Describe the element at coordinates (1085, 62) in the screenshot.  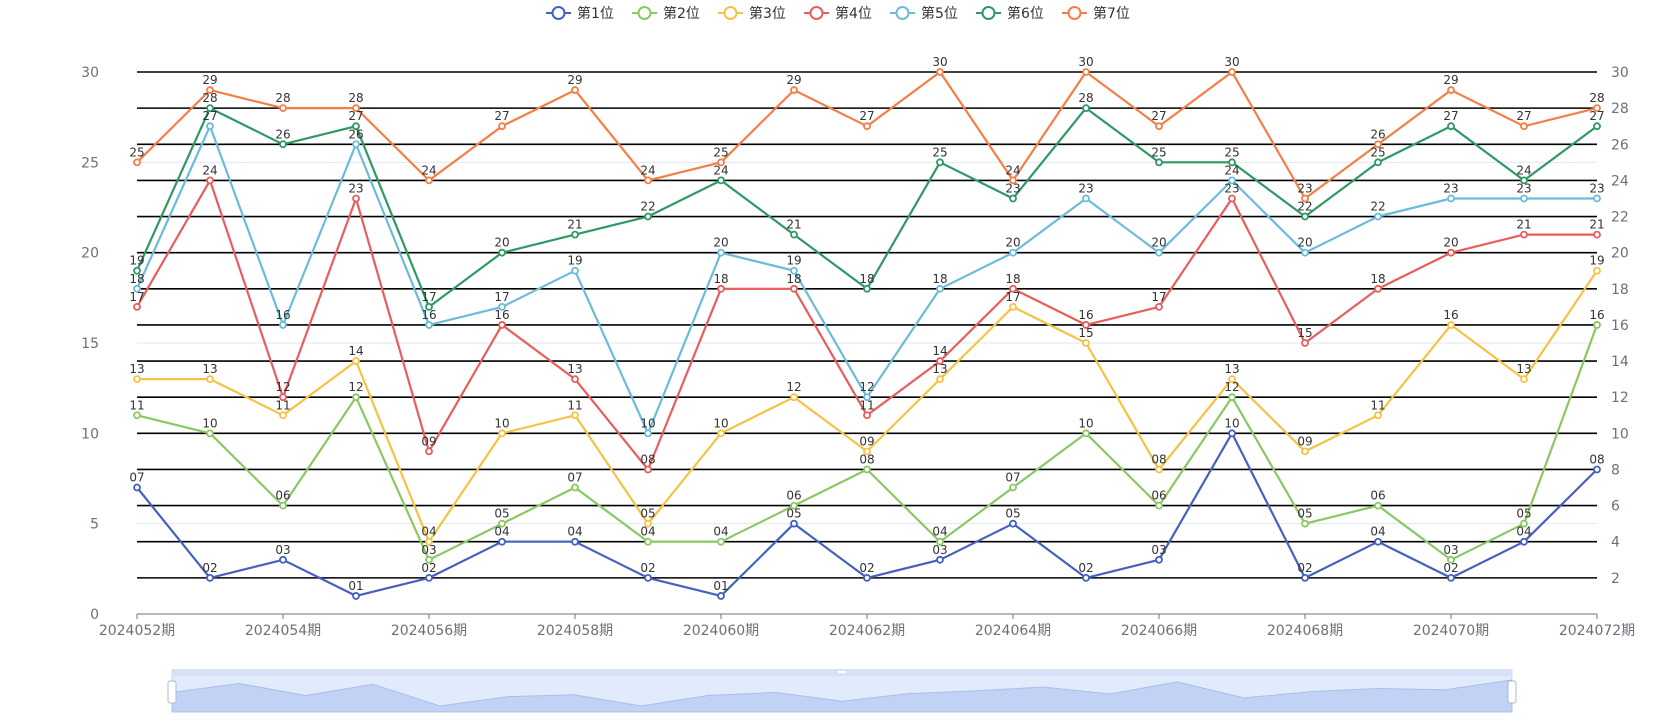
I see `data-label: 30` at that location.